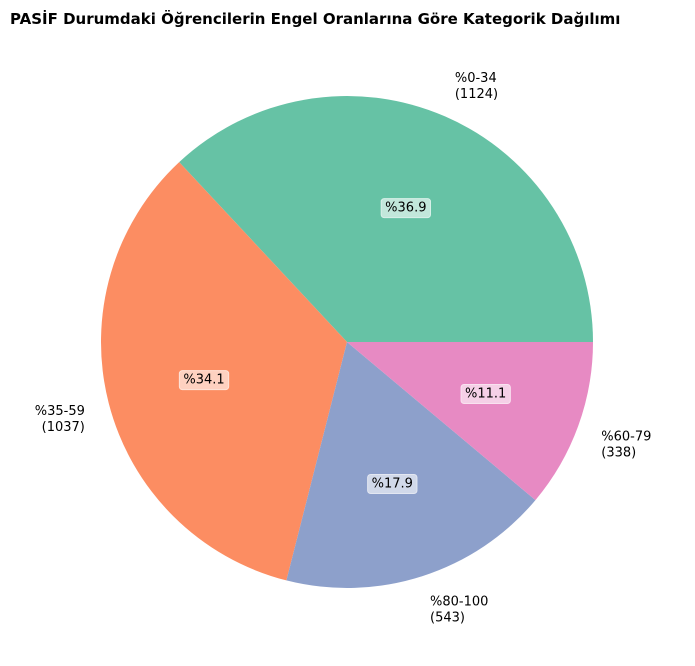  I want to click on pie-category-label-1: %35-59 (1037), so click(60, 419).